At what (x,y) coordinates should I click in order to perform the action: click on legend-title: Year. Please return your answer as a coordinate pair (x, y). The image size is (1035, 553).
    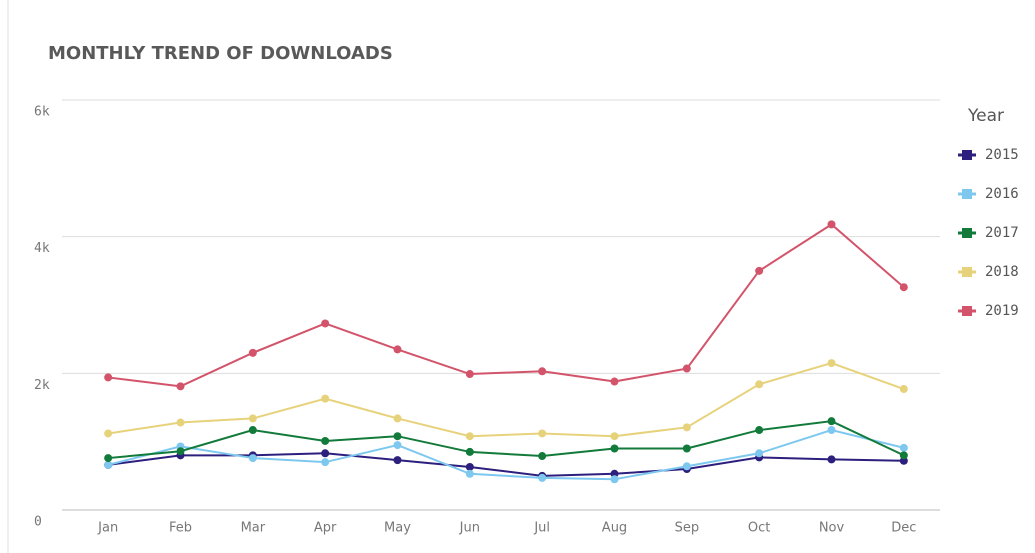
    Looking at the image, I should click on (985, 116).